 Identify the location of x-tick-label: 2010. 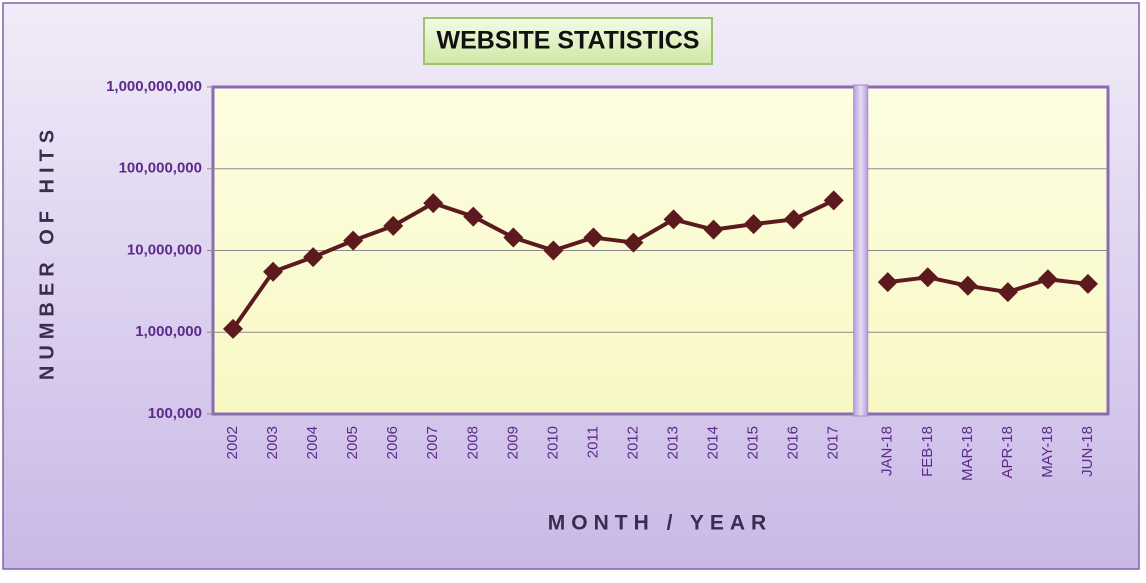
(552, 442).